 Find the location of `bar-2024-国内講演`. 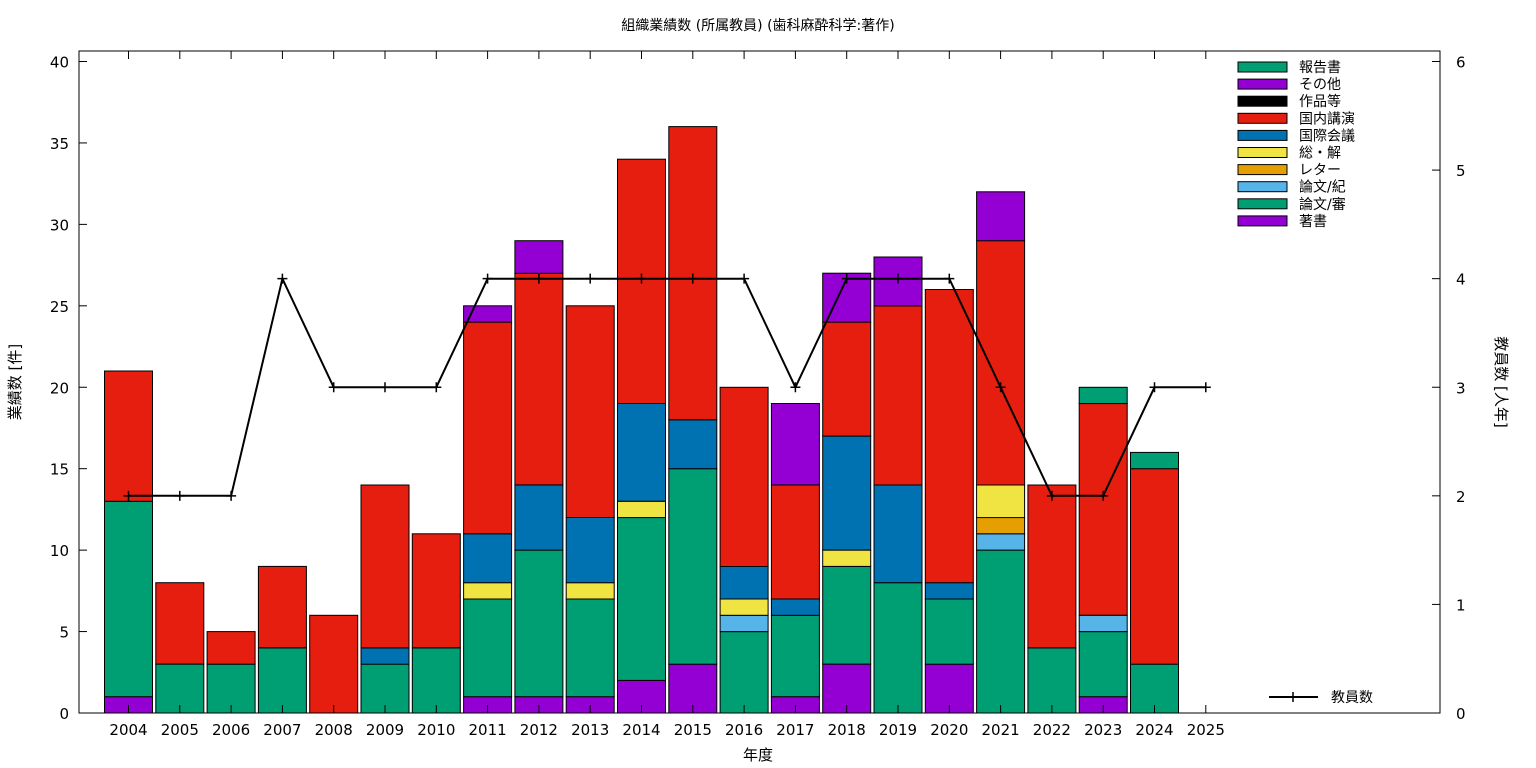

bar-2024-国内講演 is located at coordinates (1154, 566).